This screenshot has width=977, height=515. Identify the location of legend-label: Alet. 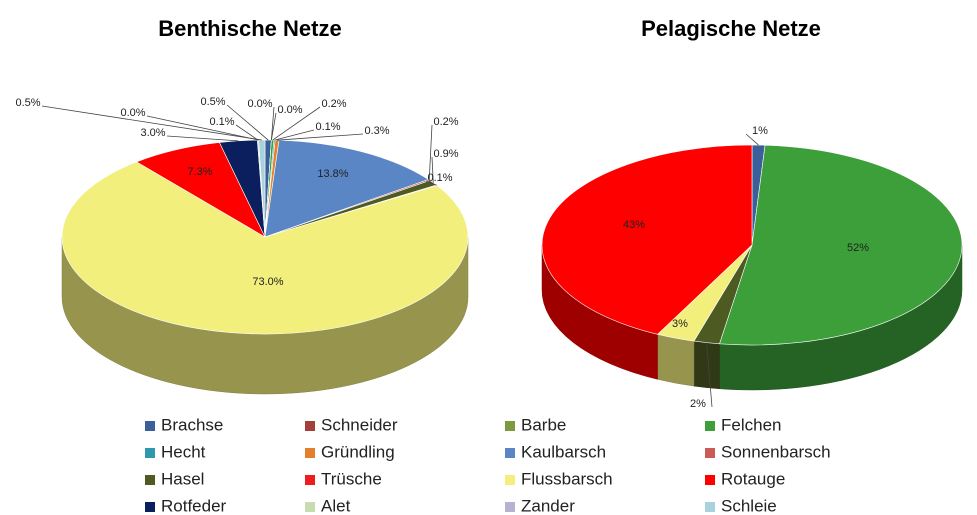
(336, 505).